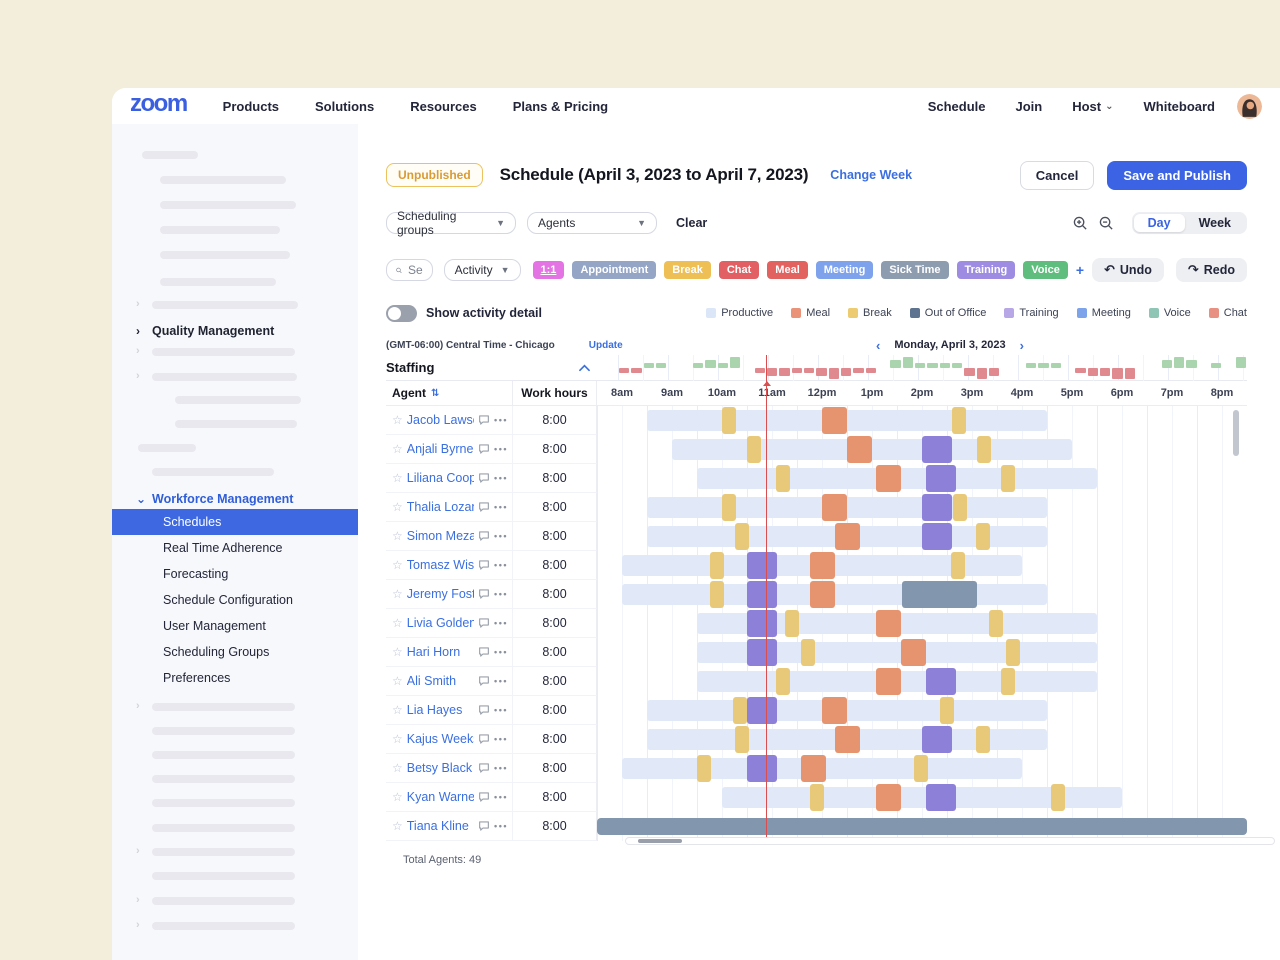 This screenshot has width=1280, height=960. Describe the element at coordinates (660, 841) in the screenshot. I see `horizontal-scrollbar-thumb` at that location.